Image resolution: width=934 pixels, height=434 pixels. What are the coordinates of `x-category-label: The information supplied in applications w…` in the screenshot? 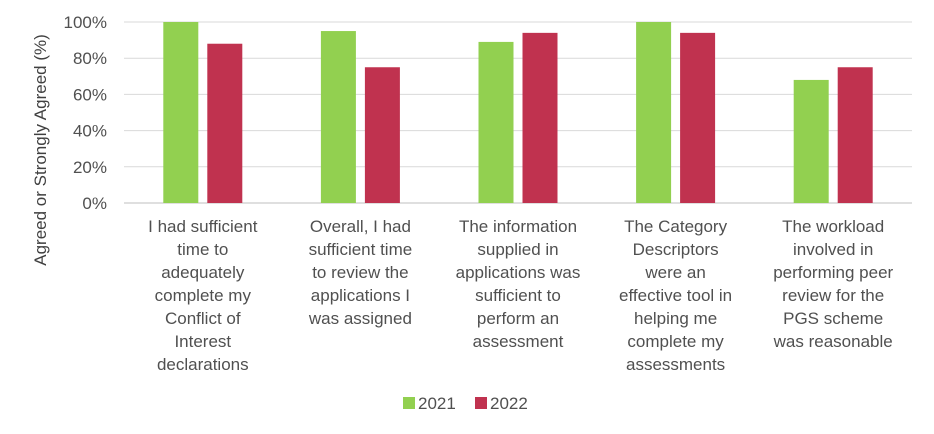 It's located at (518, 284).